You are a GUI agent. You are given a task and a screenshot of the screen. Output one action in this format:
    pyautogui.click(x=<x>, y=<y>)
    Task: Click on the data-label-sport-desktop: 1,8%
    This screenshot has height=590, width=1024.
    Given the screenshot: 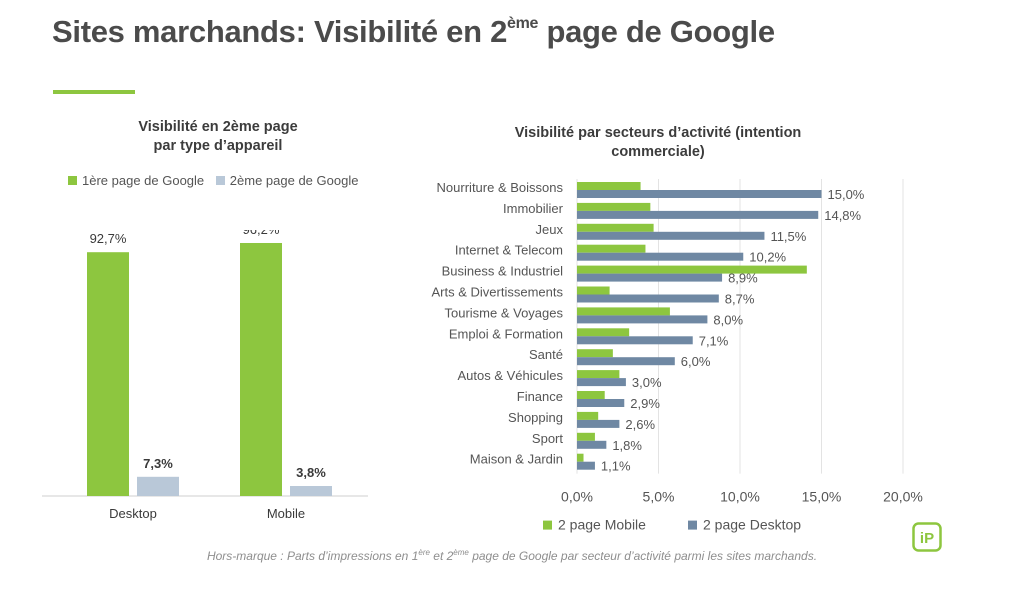 What is the action you would take?
    pyautogui.click(x=627, y=445)
    